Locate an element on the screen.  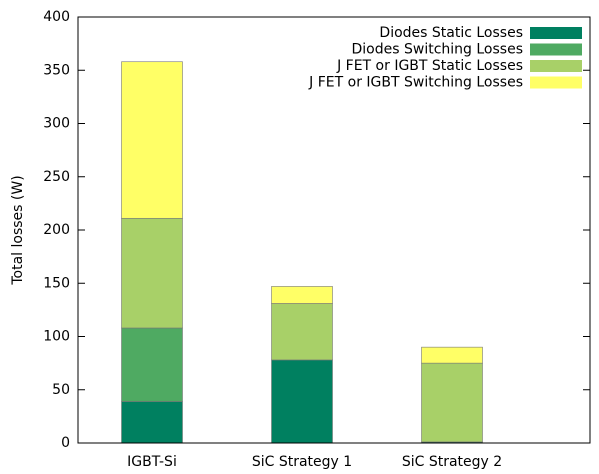
y-tick-label: 150 is located at coordinates (56, 283).